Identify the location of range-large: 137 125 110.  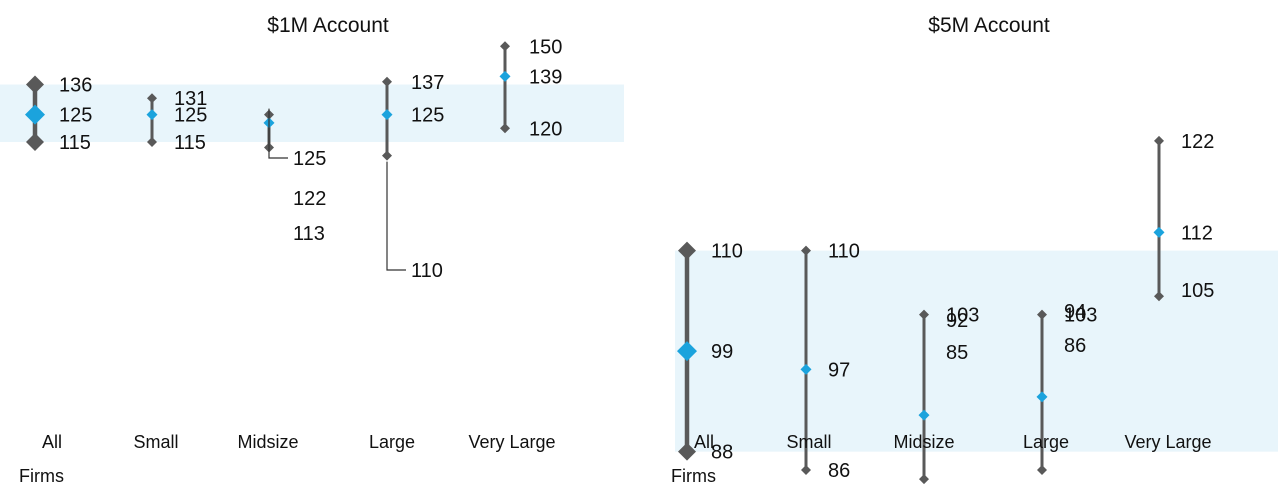
(412, 177).